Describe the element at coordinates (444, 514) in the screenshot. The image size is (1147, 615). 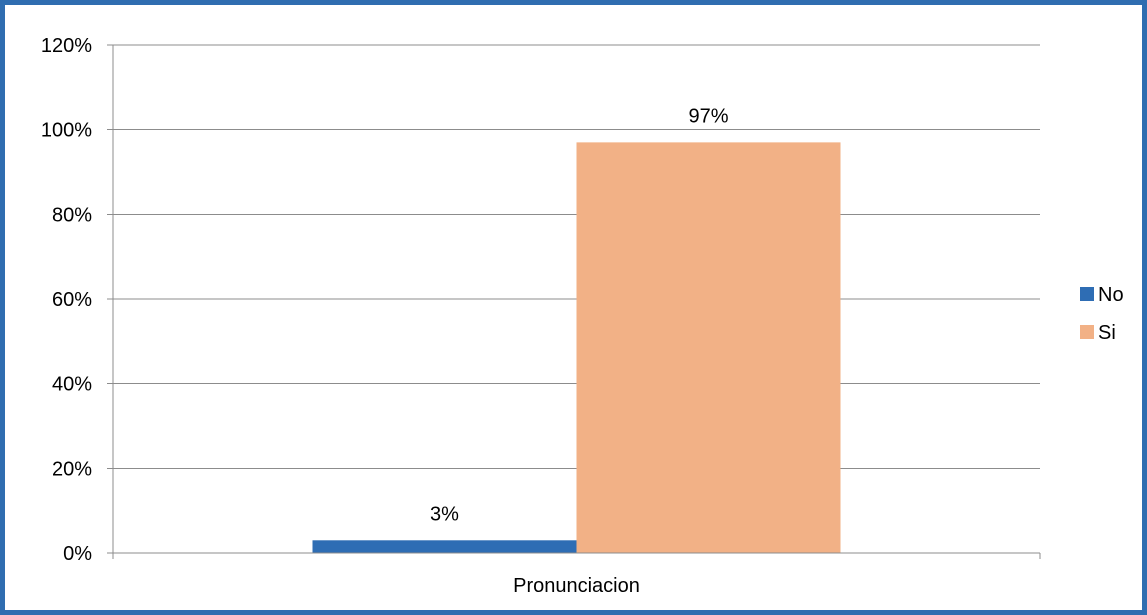
I see `data-label: 3%` at that location.